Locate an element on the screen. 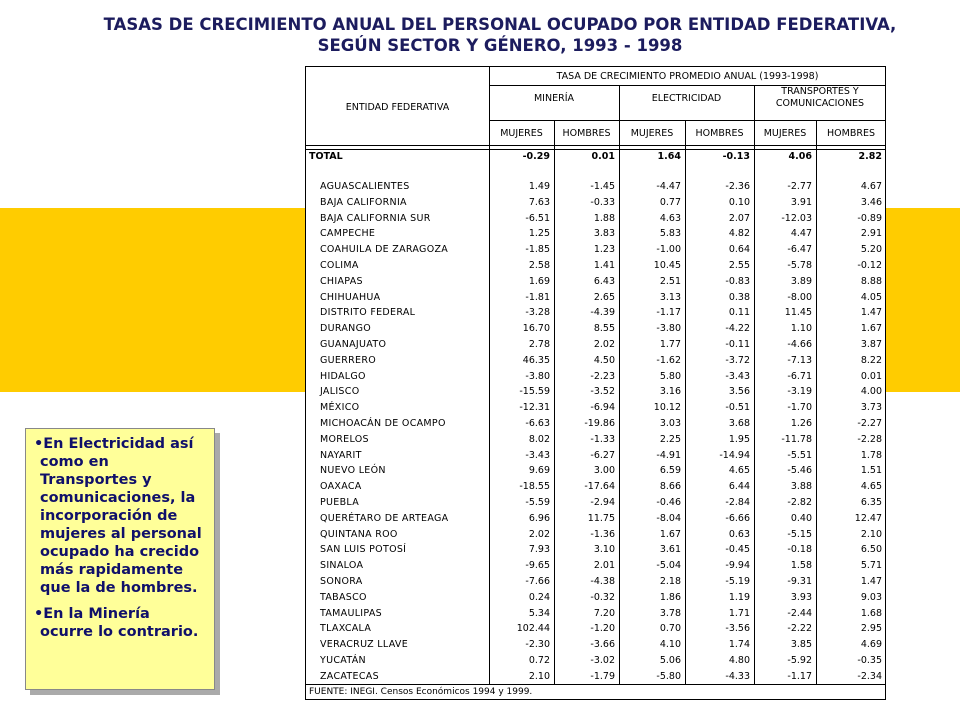 The height and width of the screenshot is (720, 960). state-value: -1.20 is located at coordinates (602, 629).